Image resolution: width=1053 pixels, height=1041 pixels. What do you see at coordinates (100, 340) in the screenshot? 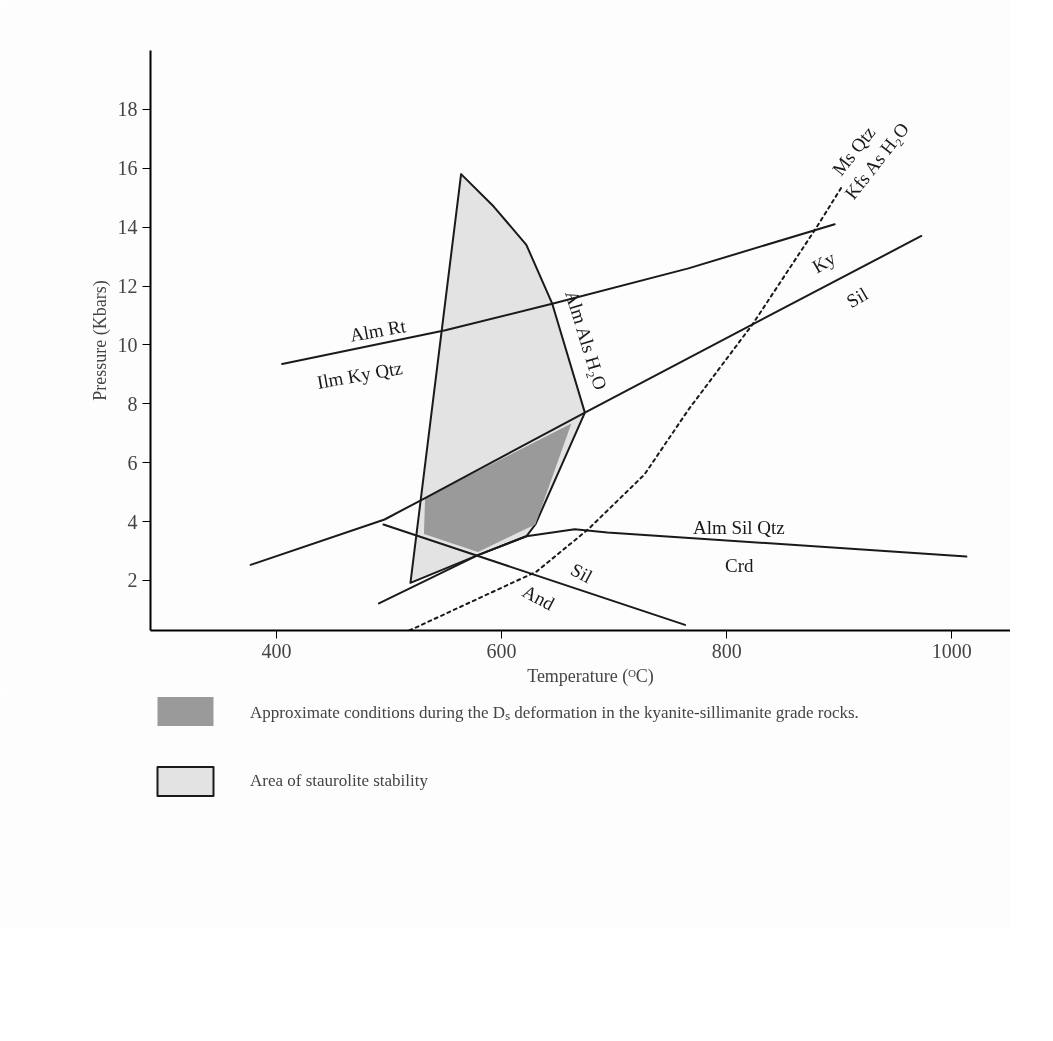
I see `y-axis-title: Pressure (Kbars)` at bounding box center [100, 340].